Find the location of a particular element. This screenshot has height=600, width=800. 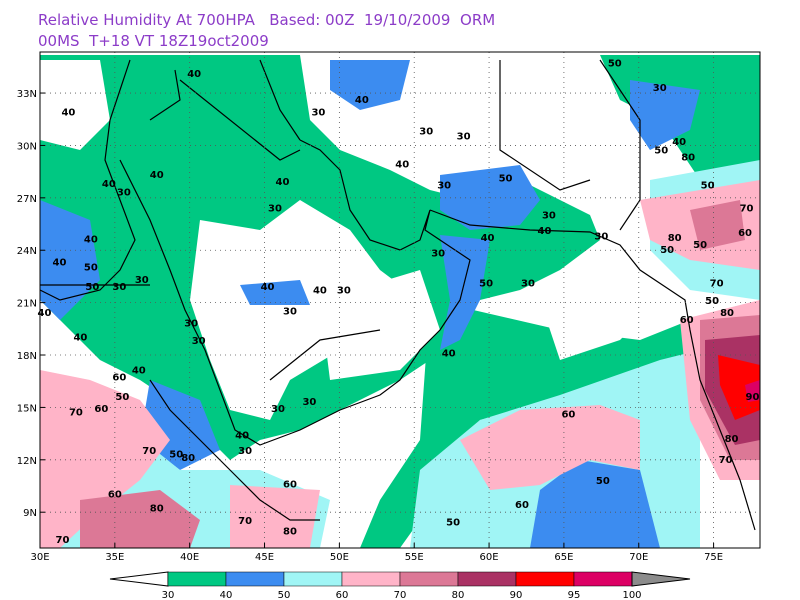

lat-tick-label: 12N is located at coordinates (27, 461).